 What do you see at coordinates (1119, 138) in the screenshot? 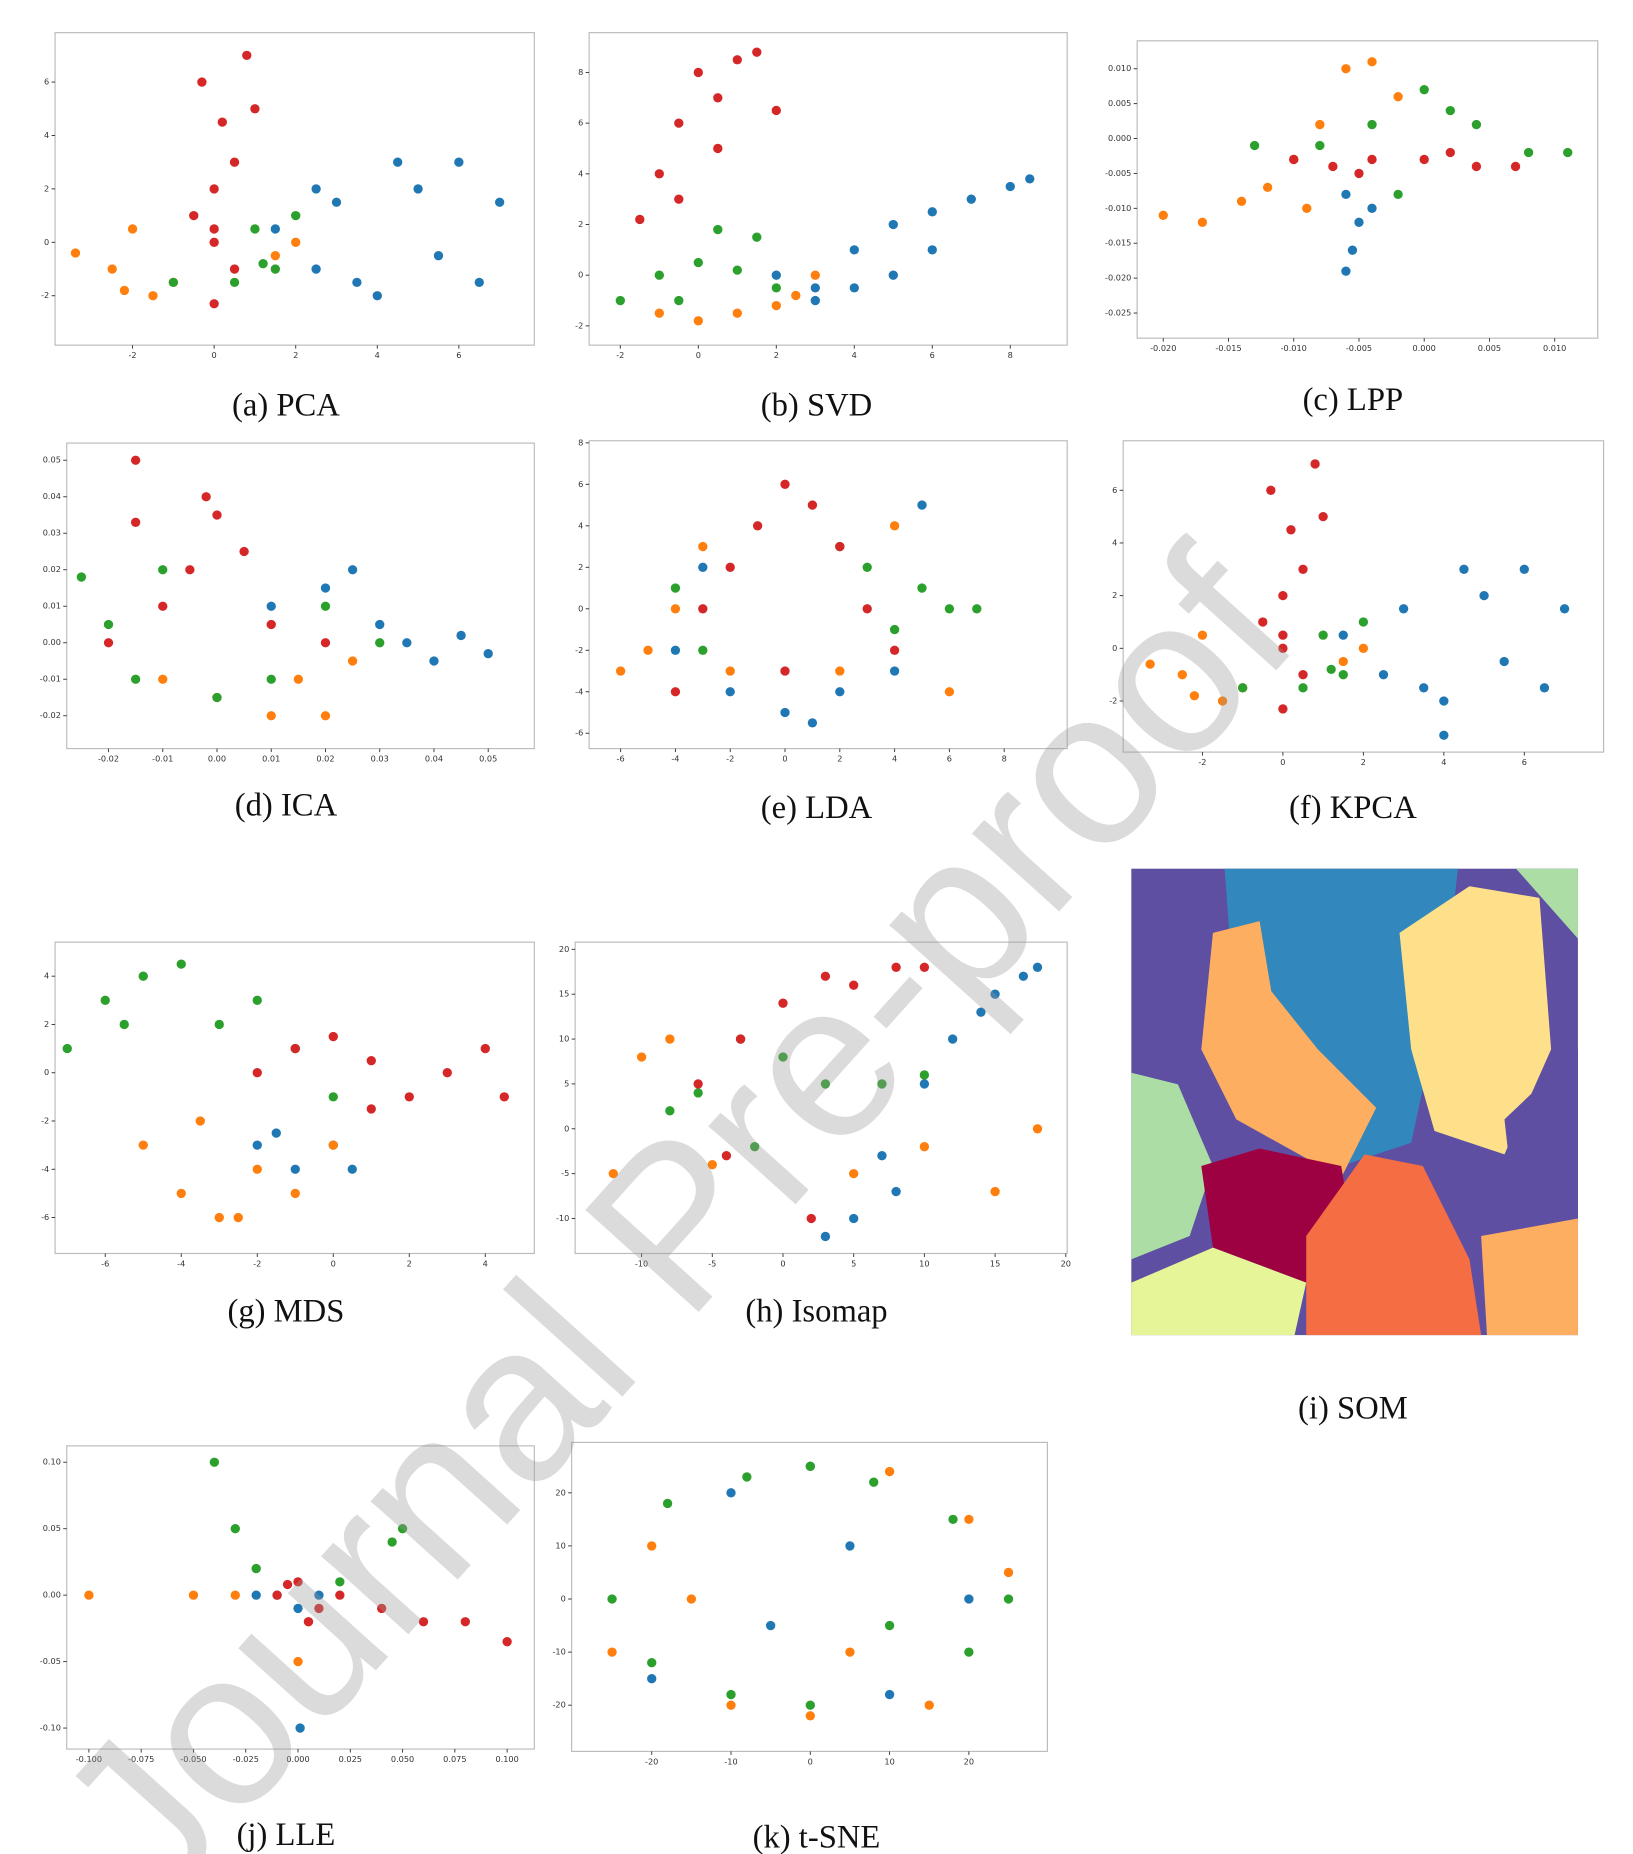
I see `y-tick-label: 0.000` at bounding box center [1119, 138].